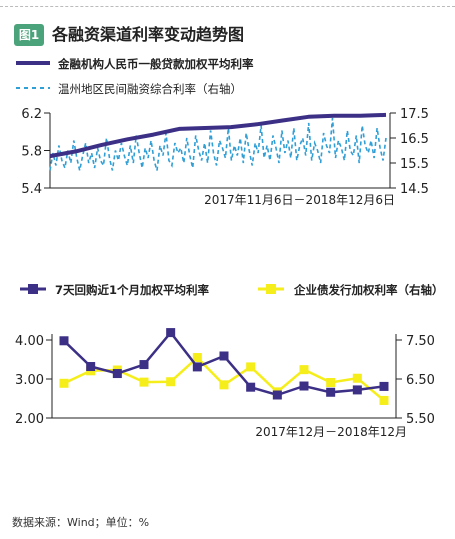 Image resolution: width=455 pixels, height=539 pixels. I want to click on top-dashed-border, so click(227, 6).